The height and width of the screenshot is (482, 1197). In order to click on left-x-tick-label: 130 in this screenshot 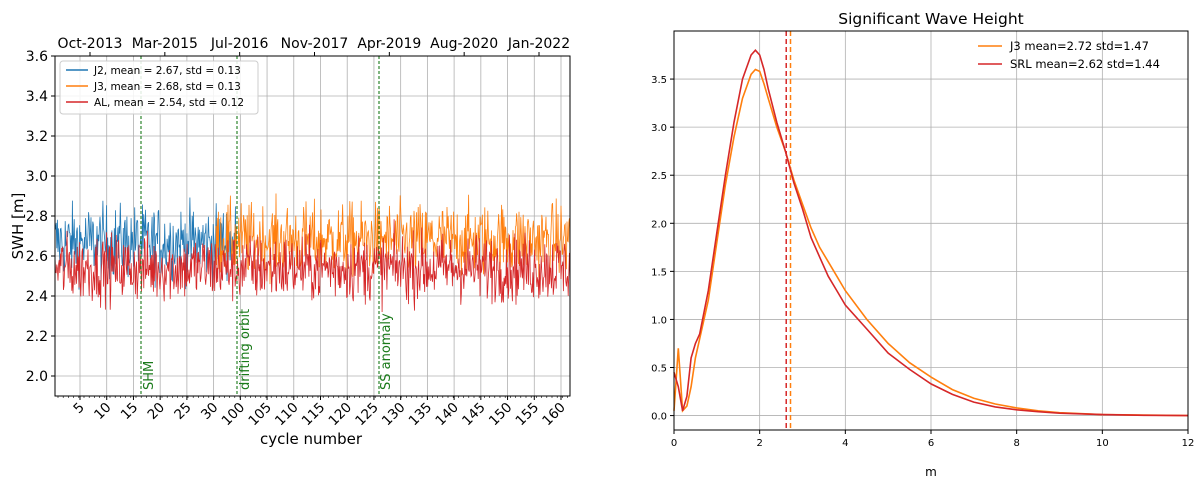, I will do `click(394, 415)`.